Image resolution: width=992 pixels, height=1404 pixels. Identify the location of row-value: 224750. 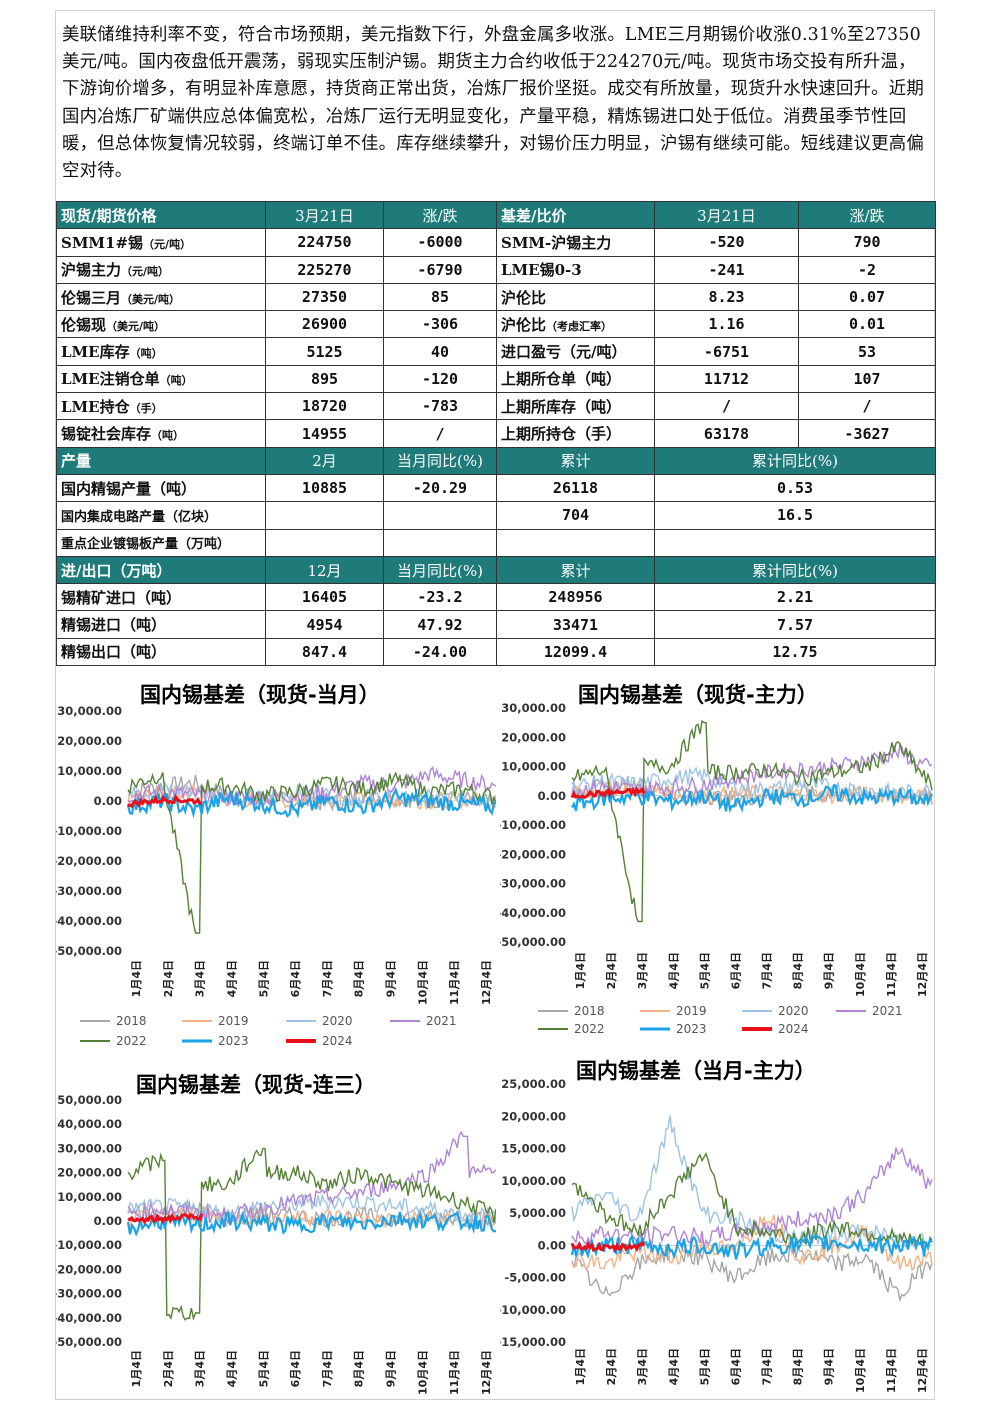
(324, 242).